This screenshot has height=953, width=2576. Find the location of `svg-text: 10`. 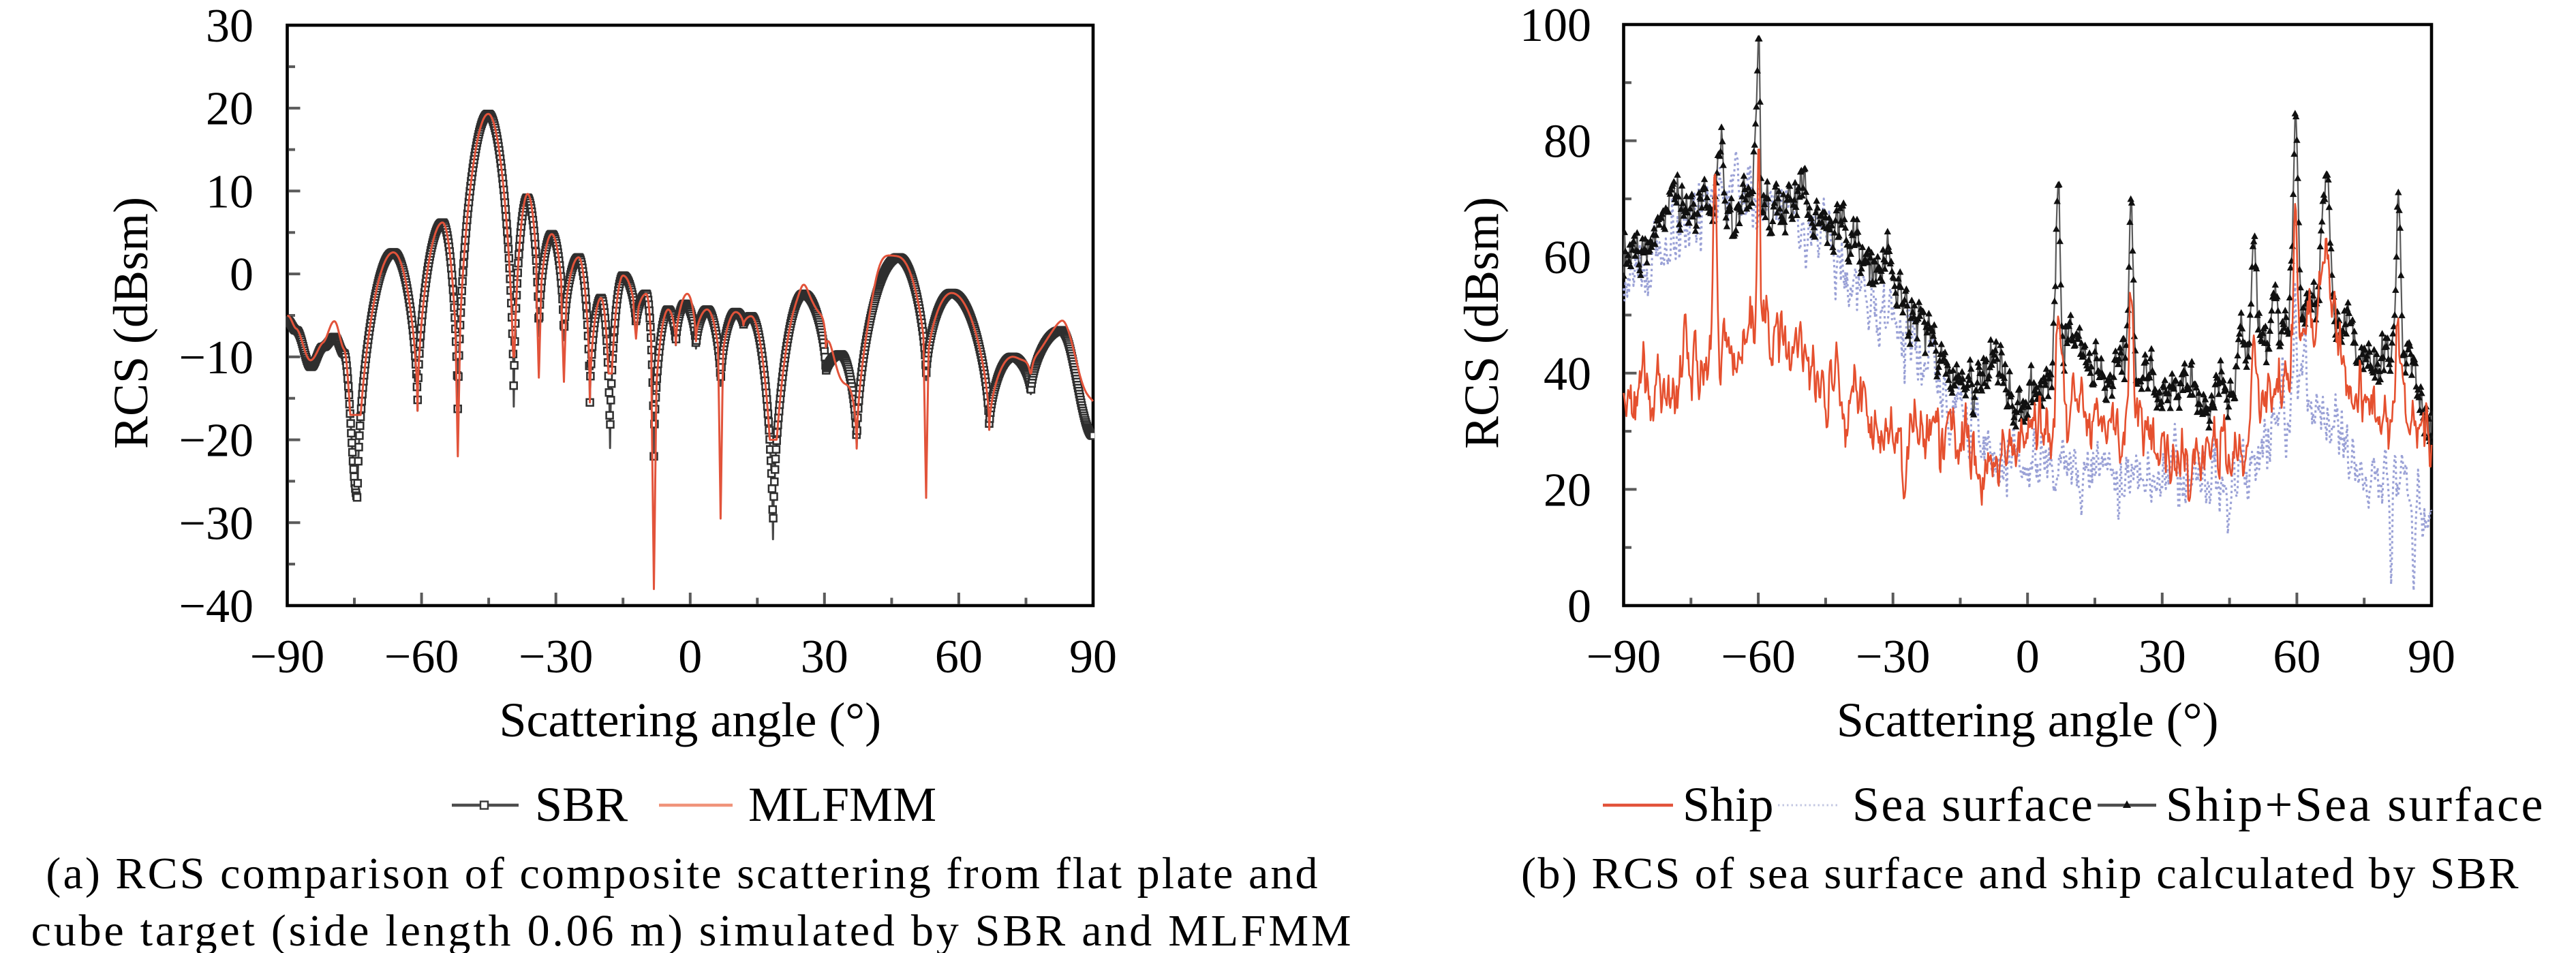

svg-text: 10 is located at coordinates (230, 192).